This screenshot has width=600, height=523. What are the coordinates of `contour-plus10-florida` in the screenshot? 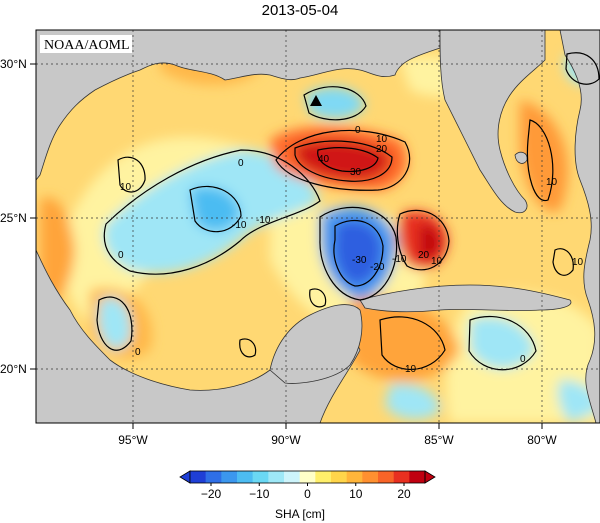 It's located at (540, 160).